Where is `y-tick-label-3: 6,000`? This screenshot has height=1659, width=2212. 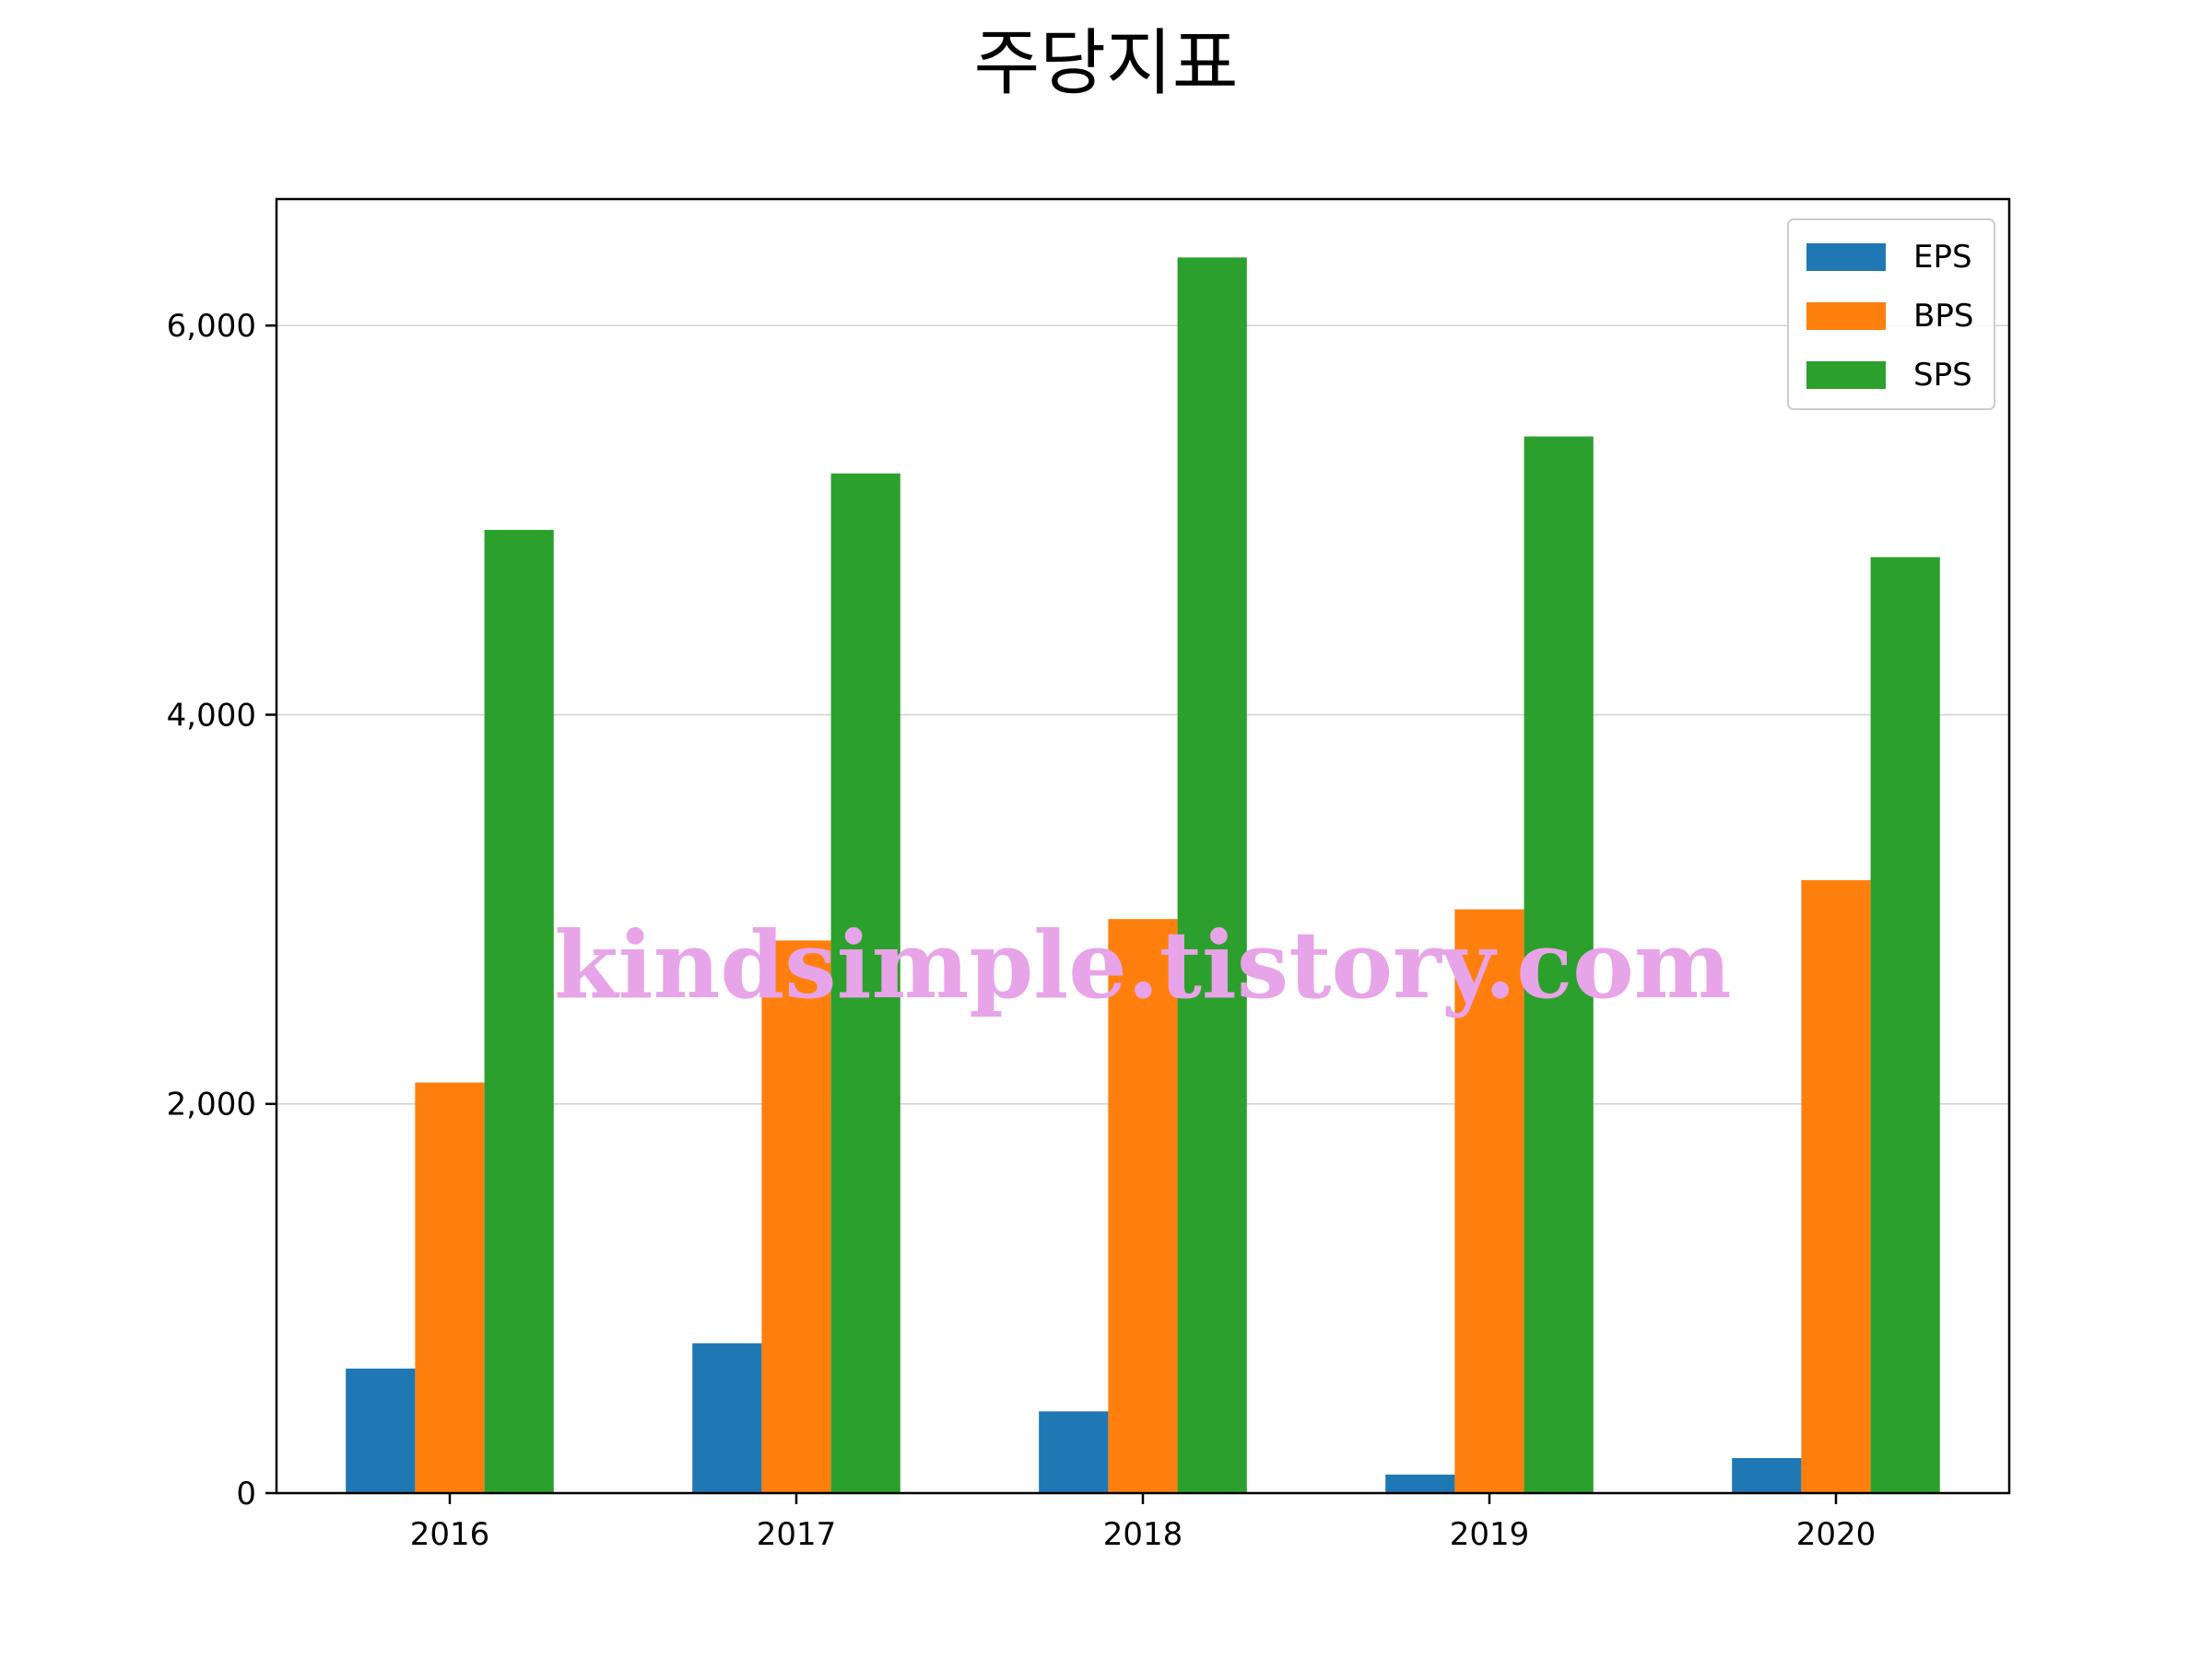
y-tick-label-3: 6,000 is located at coordinates (211, 326).